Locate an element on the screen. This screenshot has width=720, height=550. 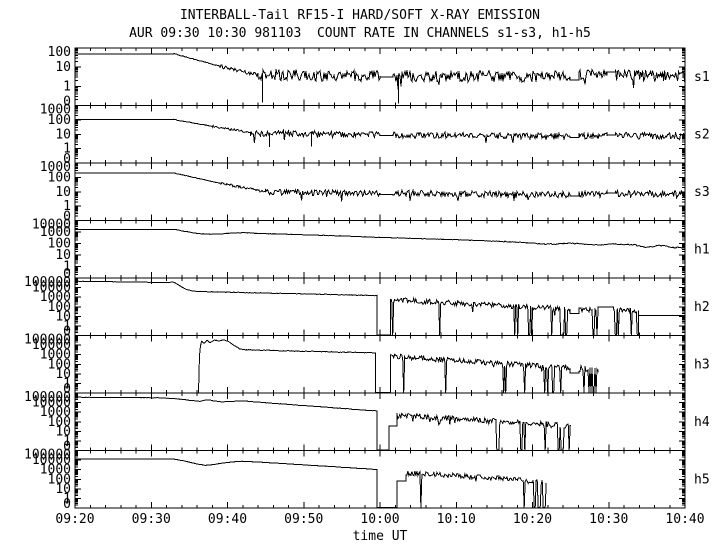
ytick-label-h4: 1000 is located at coordinates (55, 412).